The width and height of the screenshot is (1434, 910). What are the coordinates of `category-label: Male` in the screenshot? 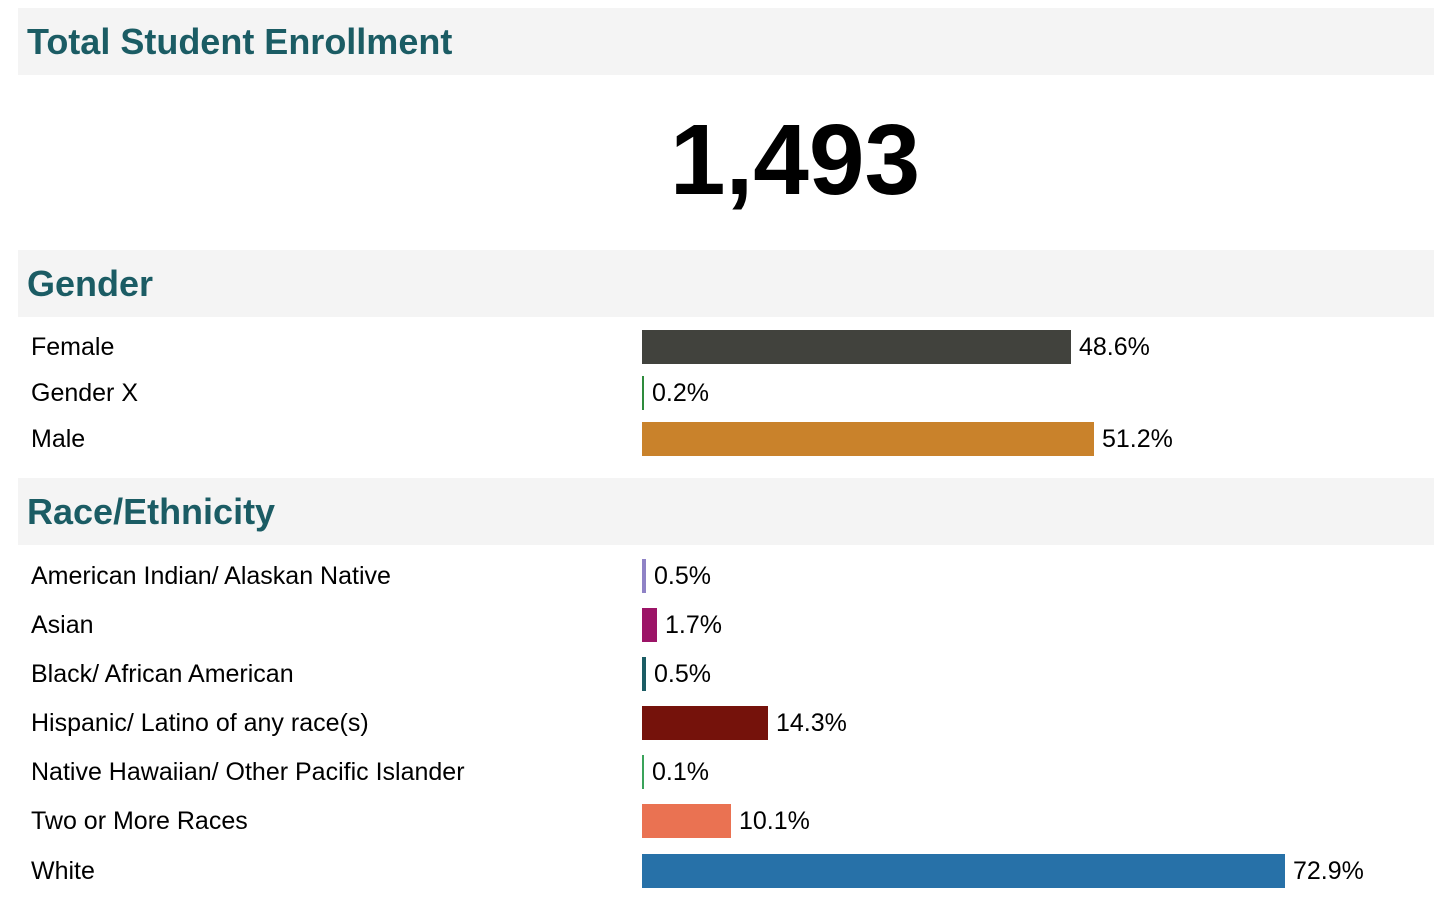 It's located at (58, 439).